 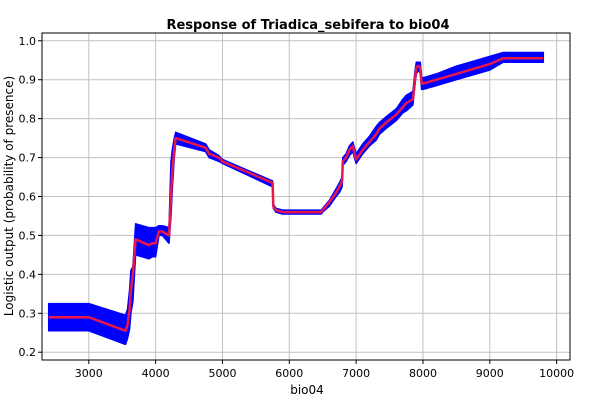 What do you see at coordinates (28, 158) in the screenshot?
I see `y-tick-label: 0.7` at bounding box center [28, 158].